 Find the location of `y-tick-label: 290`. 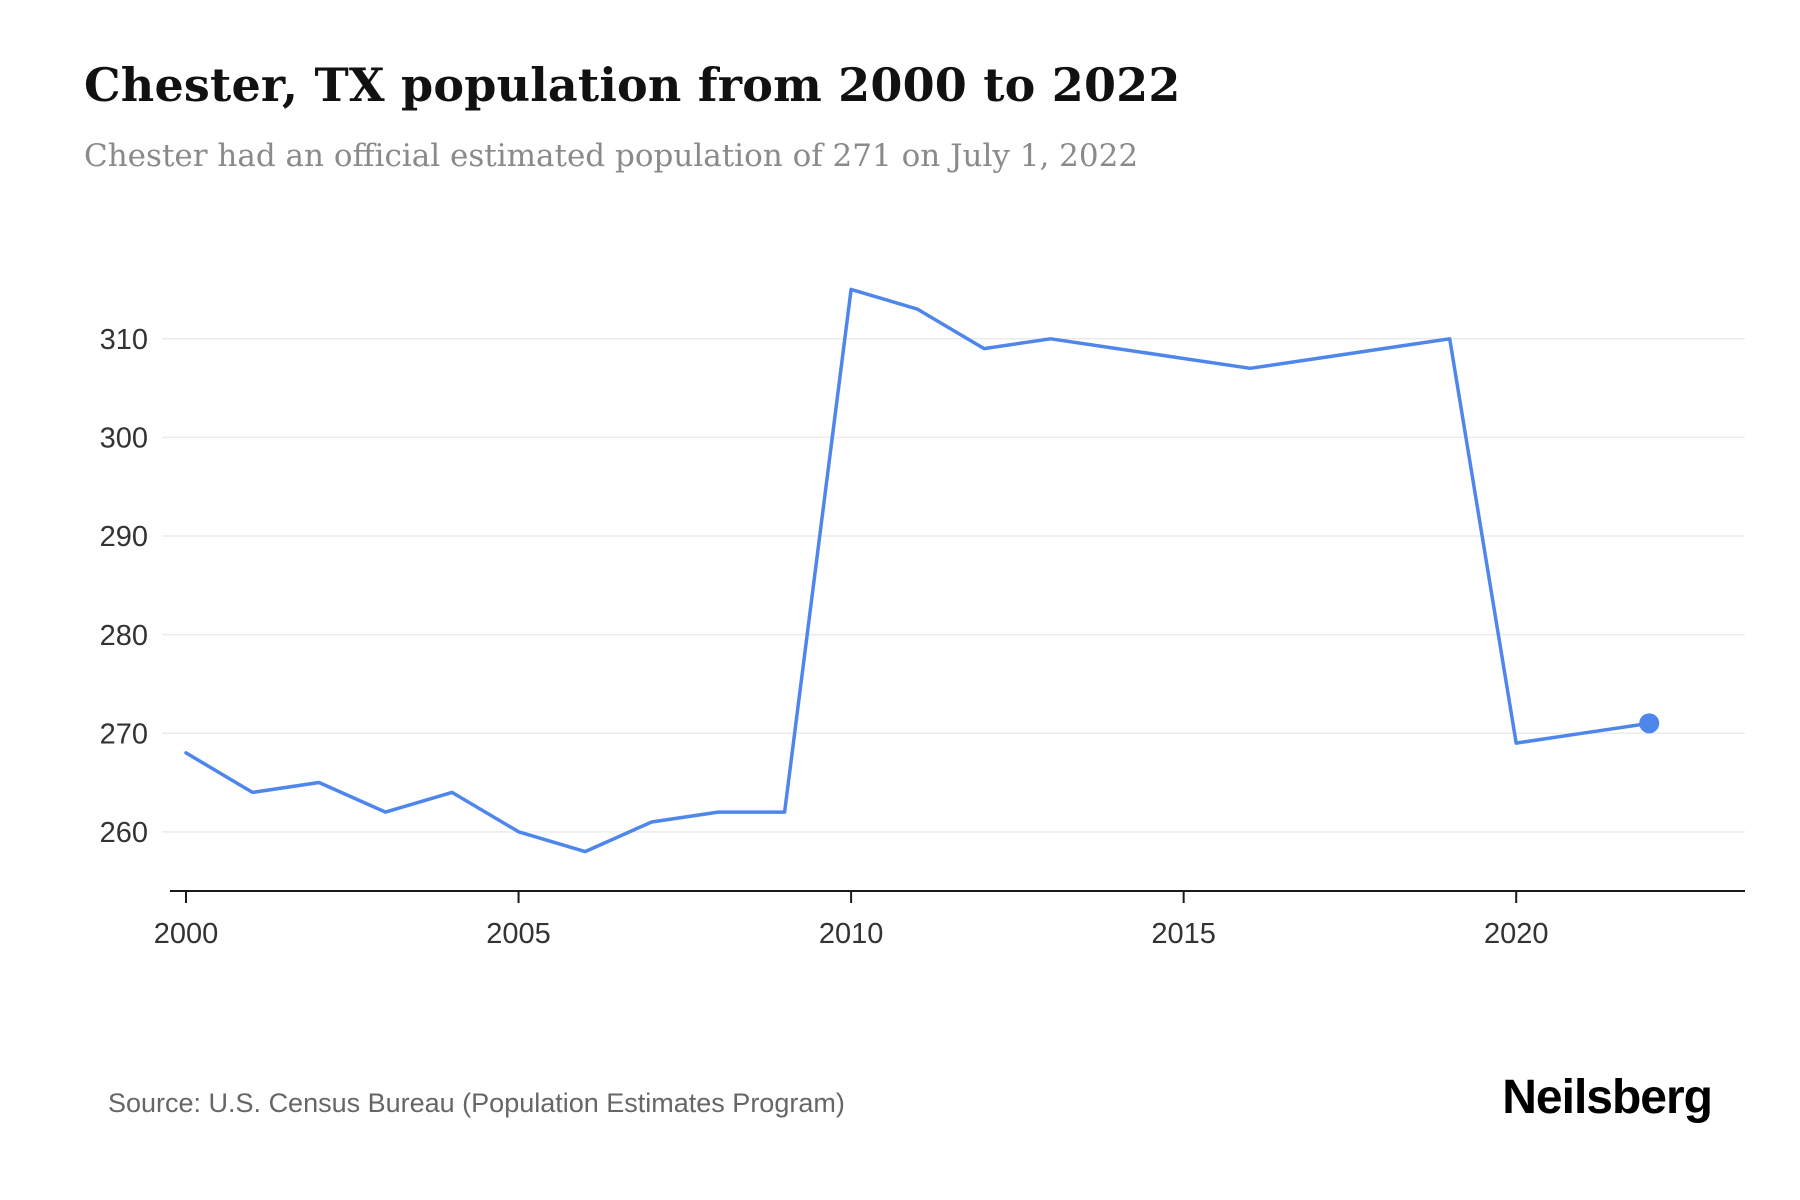

y-tick-label: 290 is located at coordinates (124, 537).